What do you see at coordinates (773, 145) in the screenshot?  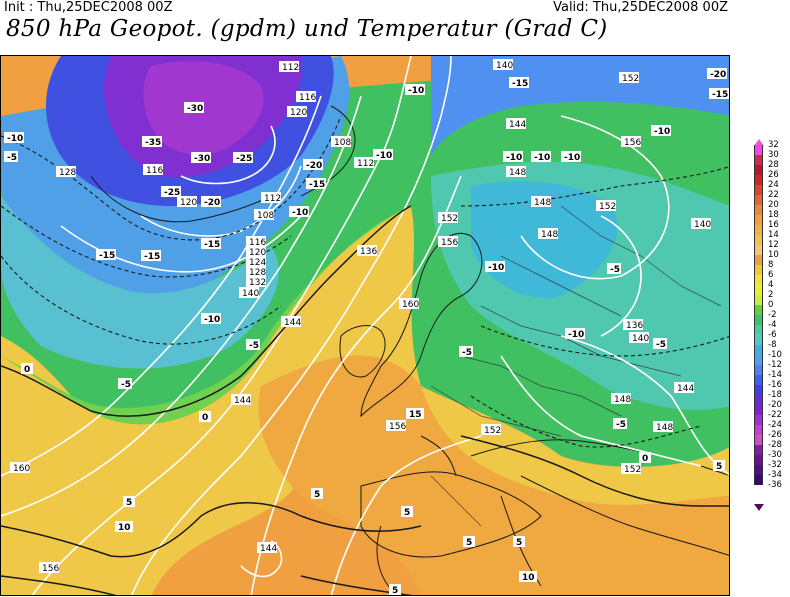 I see `legend-value-label: 32` at bounding box center [773, 145].